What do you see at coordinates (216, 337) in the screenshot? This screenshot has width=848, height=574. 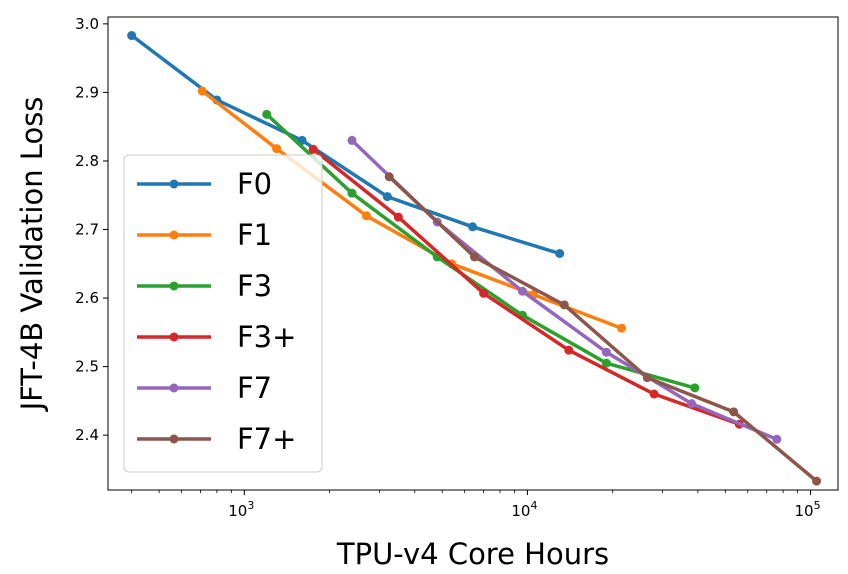 I see `legend-item-f3-plus: F3+` at bounding box center [216, 337].